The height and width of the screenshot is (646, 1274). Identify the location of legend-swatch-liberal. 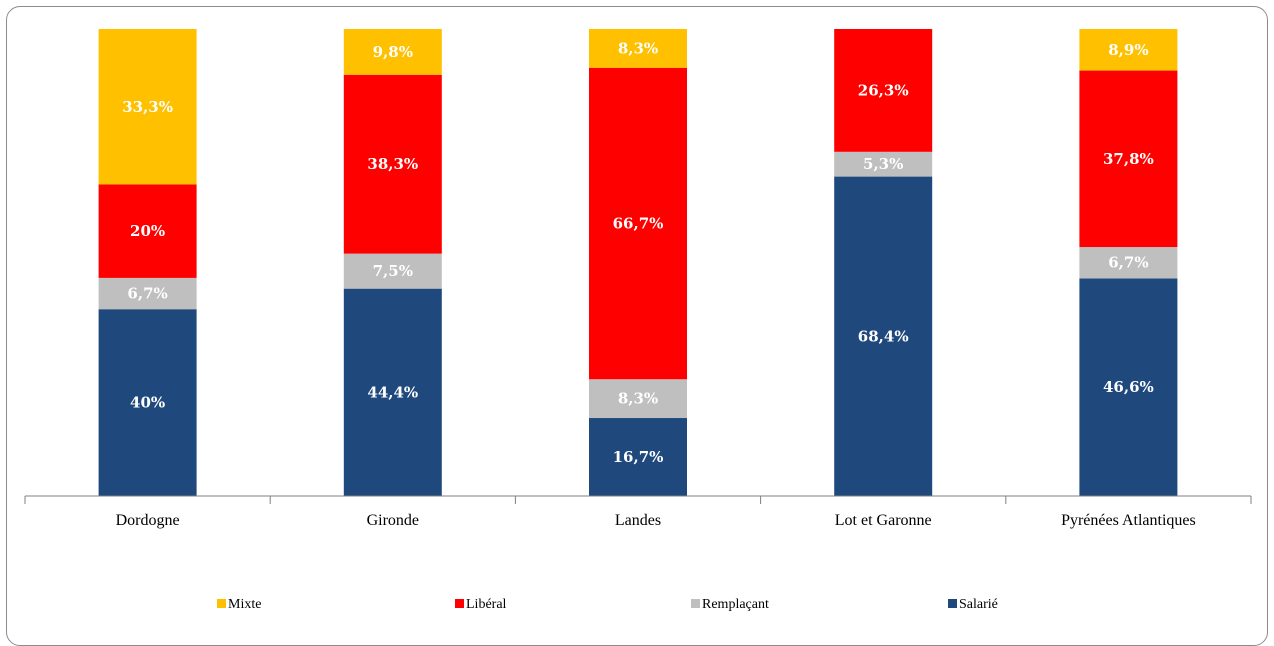
(459, 603).